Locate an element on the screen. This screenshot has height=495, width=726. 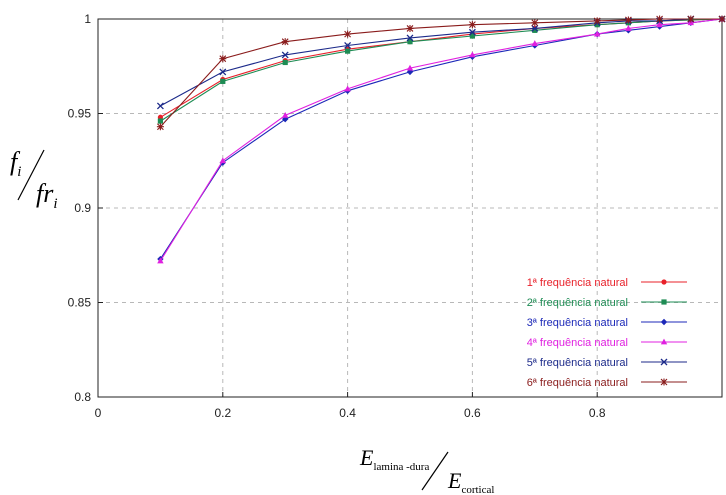
legend-item: 5ª frequência natural is located at coordinates (607, 363).